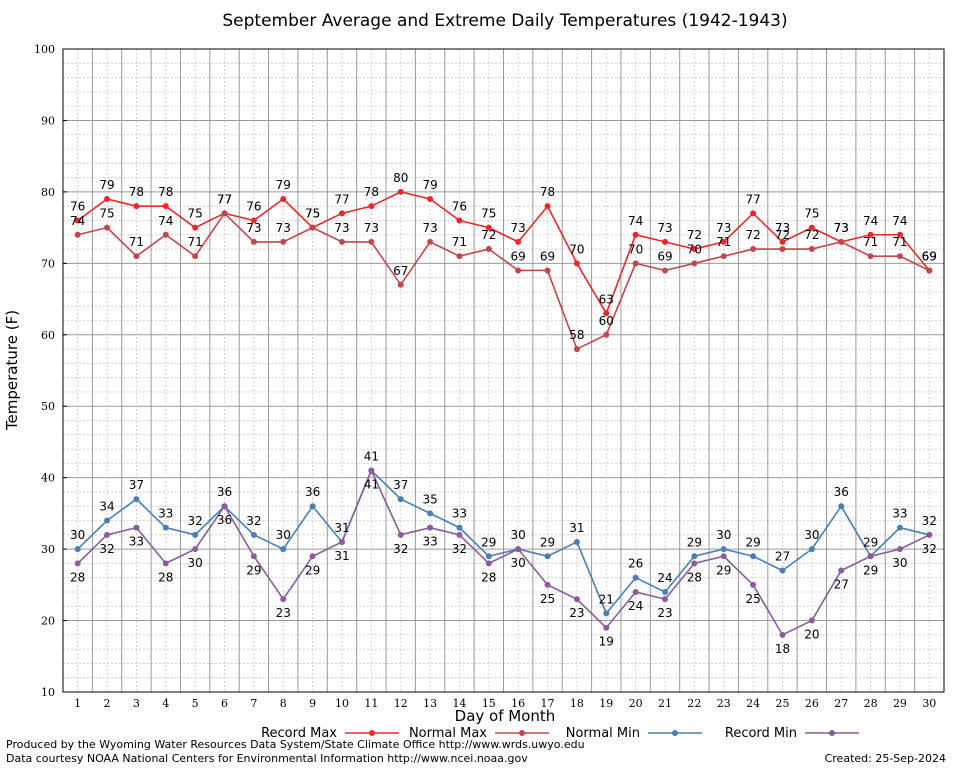  What do you see at coordinates (489, 703) in the screenshot?
I see `x-tick-label: 15` at bounding box center [489, 703].